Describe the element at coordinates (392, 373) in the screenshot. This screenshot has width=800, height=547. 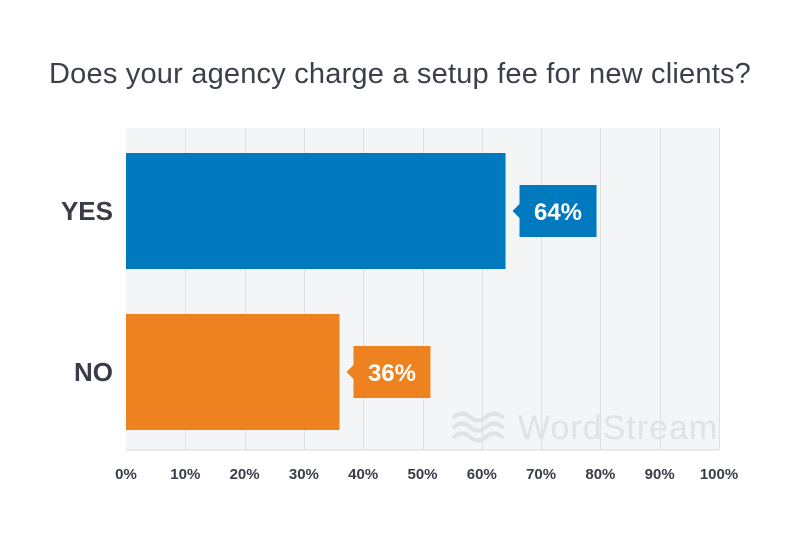
I see `data-label-text: 36%` at that location.